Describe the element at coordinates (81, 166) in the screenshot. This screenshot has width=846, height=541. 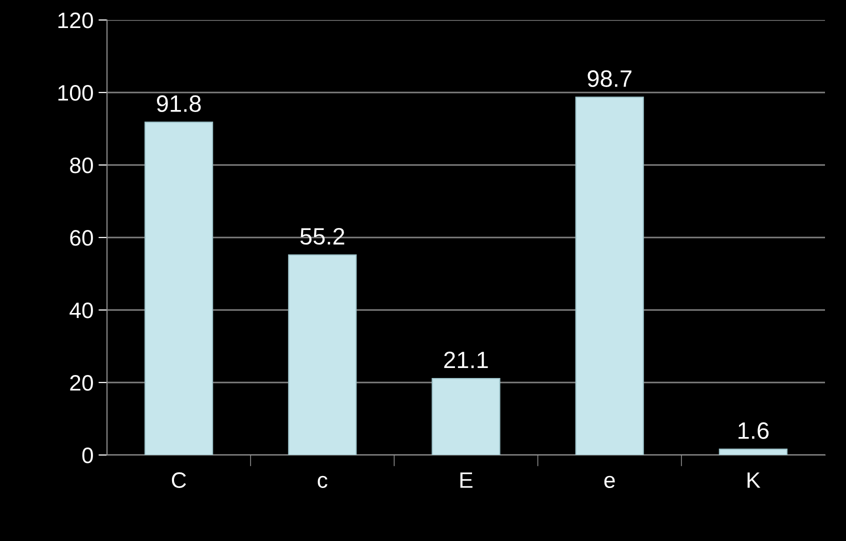
I see `y-tick-label: 80` at that location.